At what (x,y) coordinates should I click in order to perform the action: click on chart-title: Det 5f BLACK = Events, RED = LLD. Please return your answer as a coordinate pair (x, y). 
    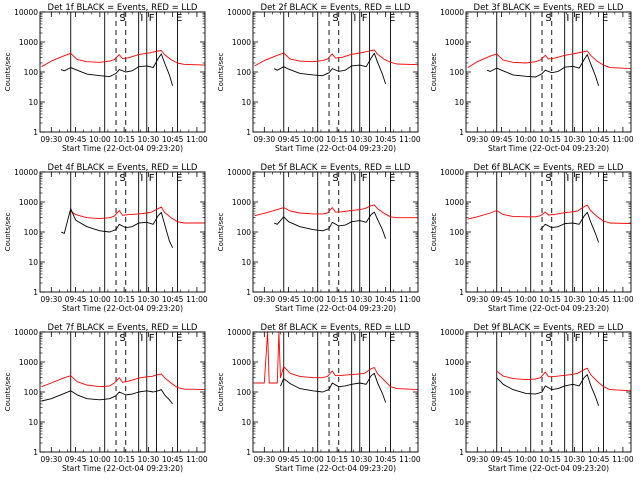
    Looking at the image, I should click on (336, 168).